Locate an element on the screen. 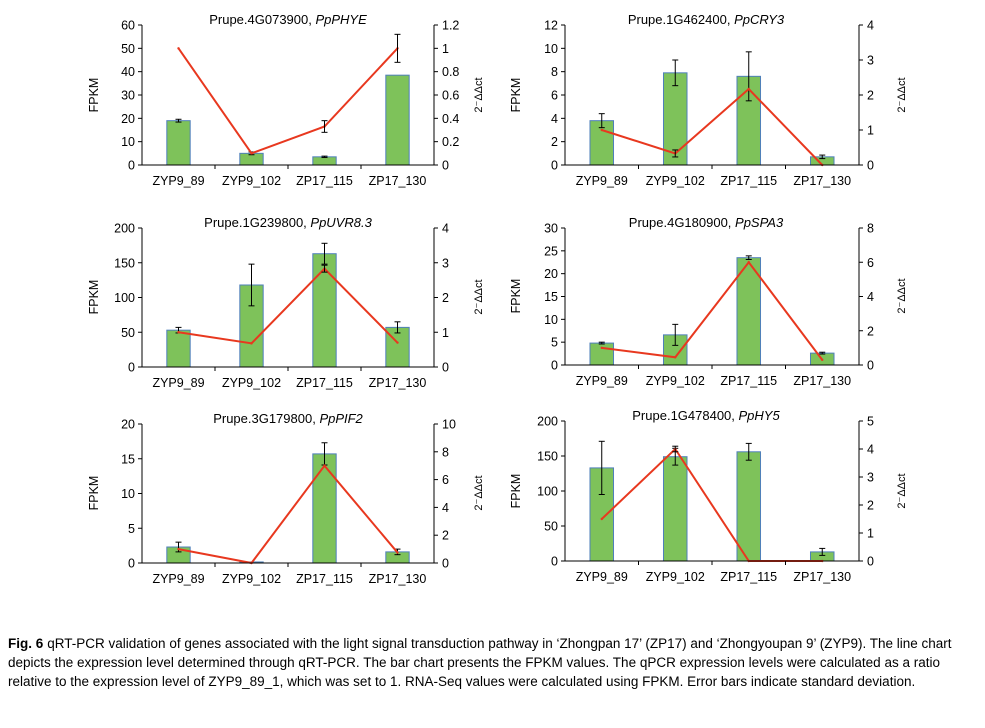 This screenshot has height=728, width=985. y-tick-label: 6 is located at coordinates (554, 96).